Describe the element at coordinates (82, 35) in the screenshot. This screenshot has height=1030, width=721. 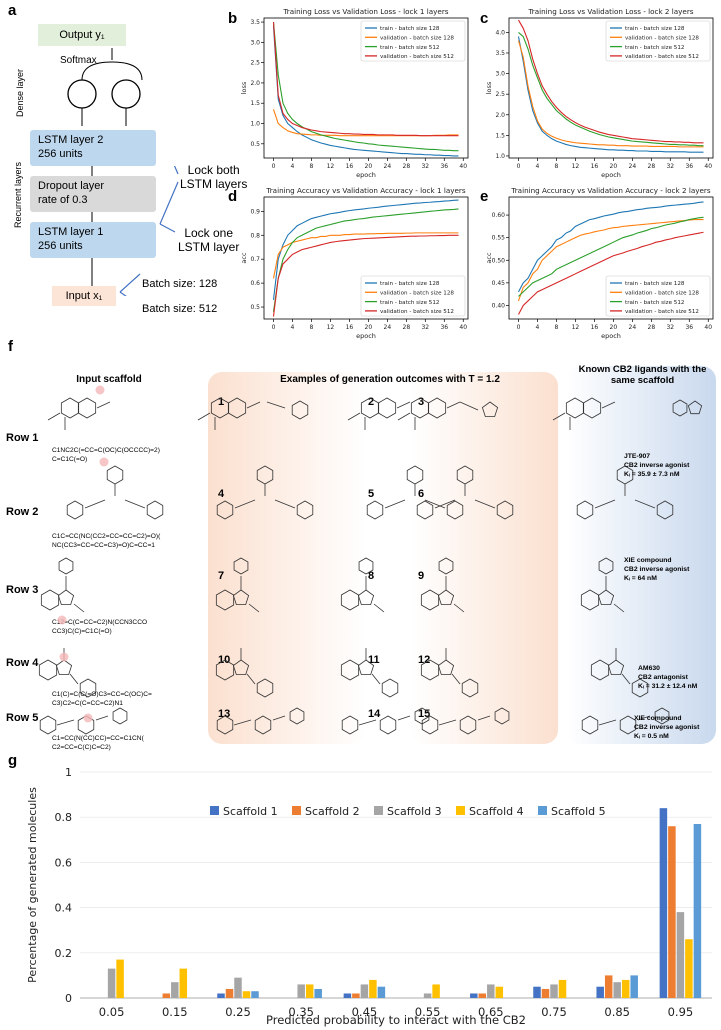
I see `output-box: Output y₁` at that location.